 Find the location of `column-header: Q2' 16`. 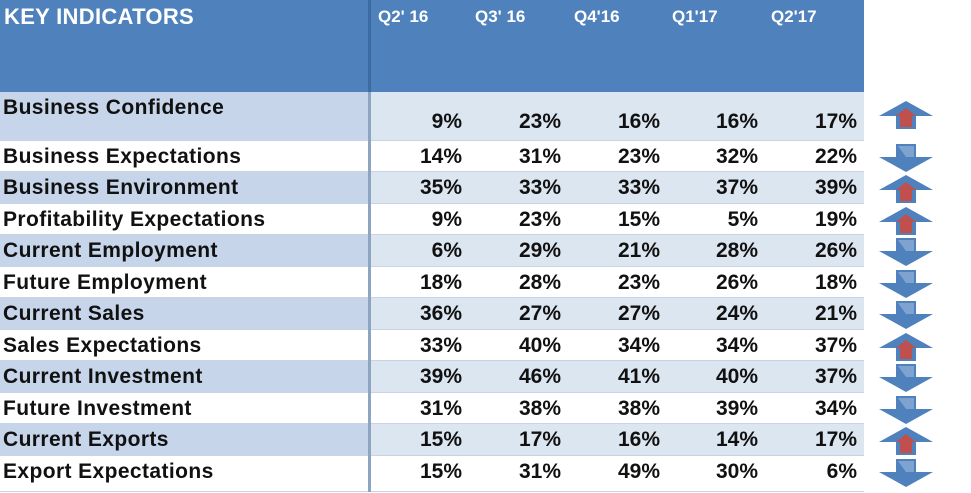

column-header: Q2' 16 is located at coordinates (403, 16).